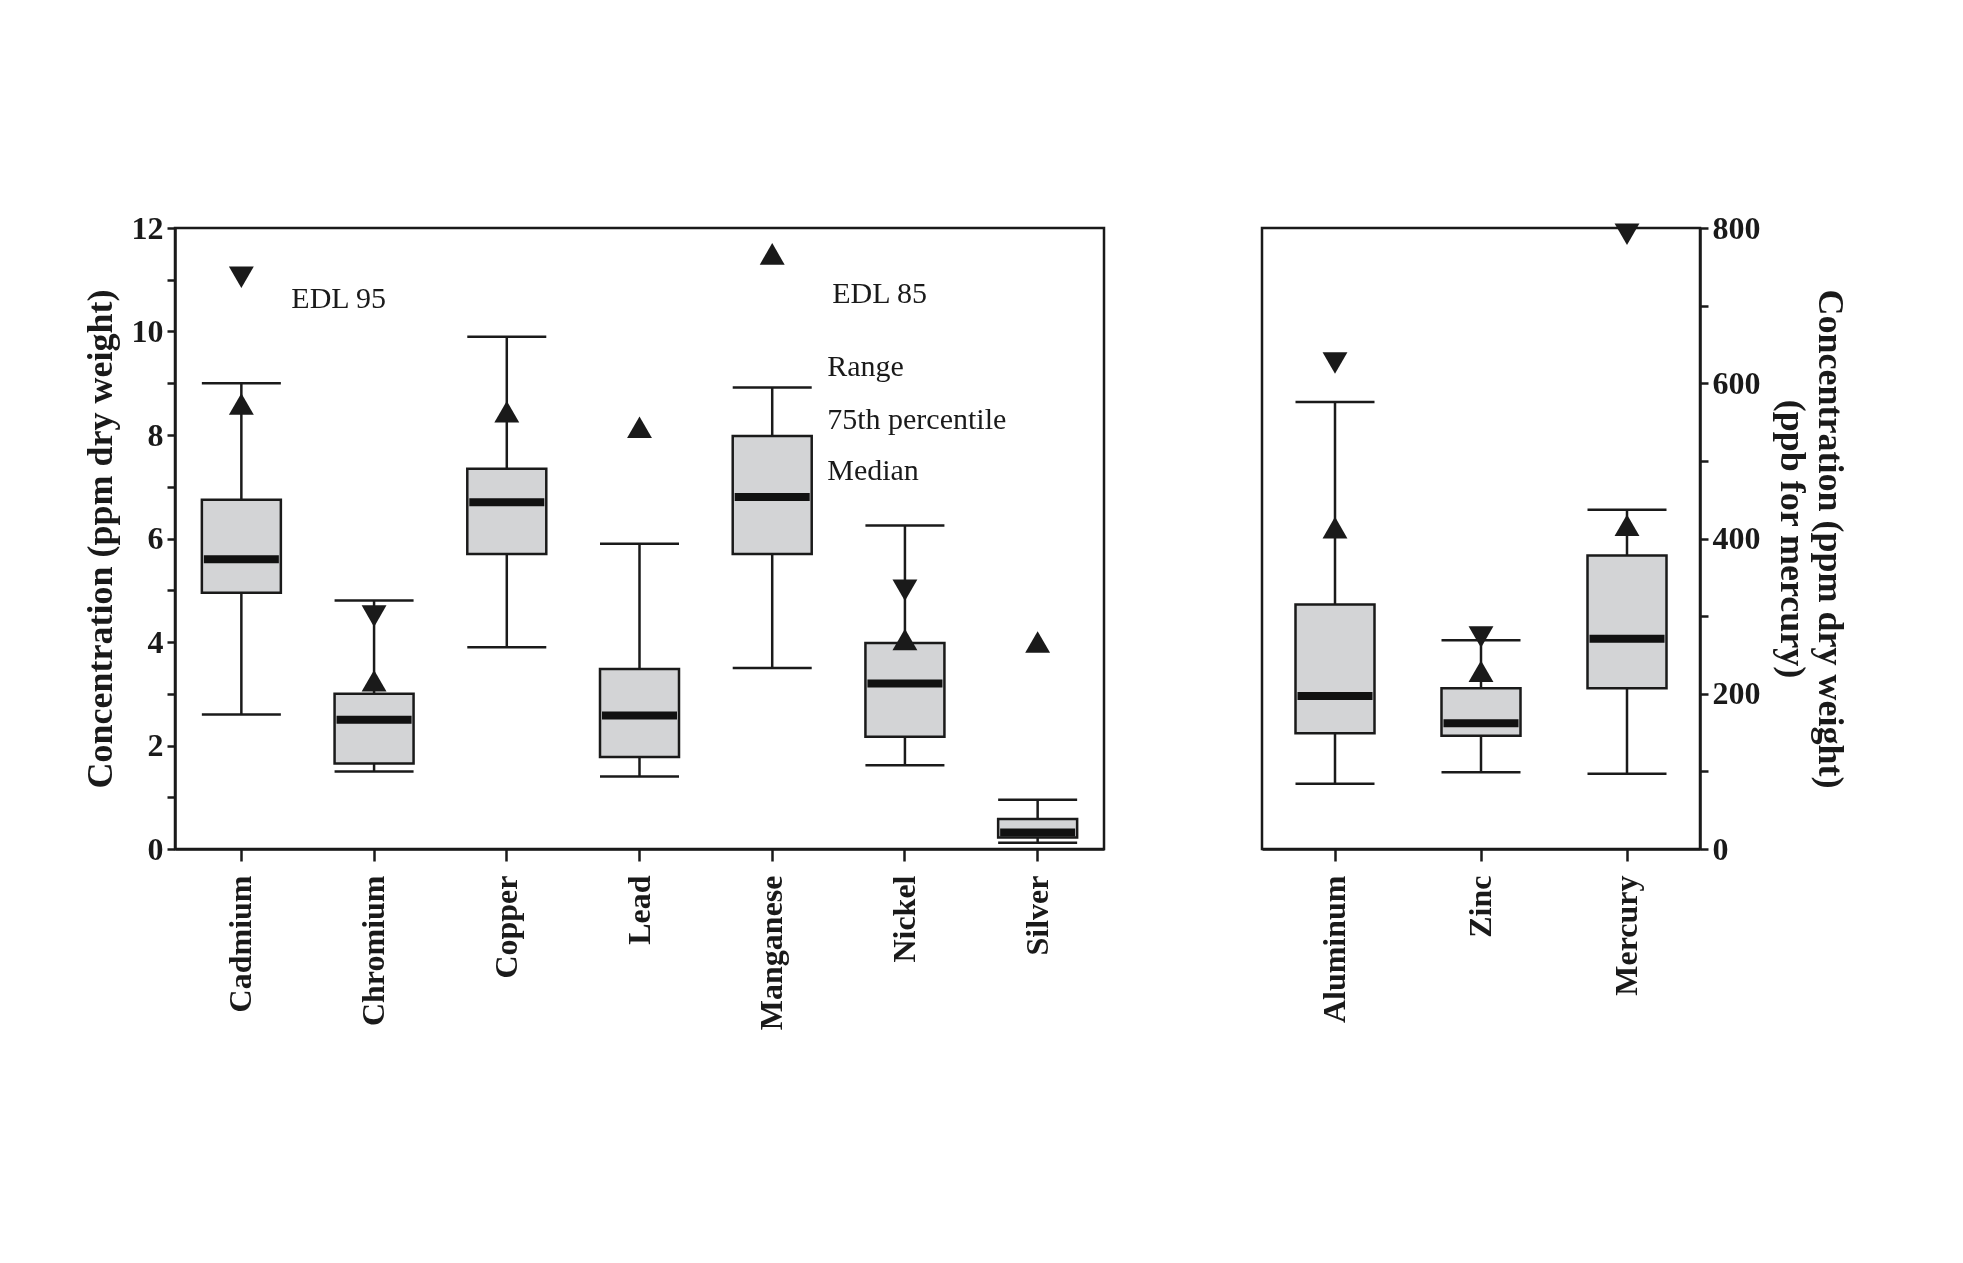 The width and height of the screenshot is (1963, 1263). I want to click on annotation: Range, so click(865, 366).